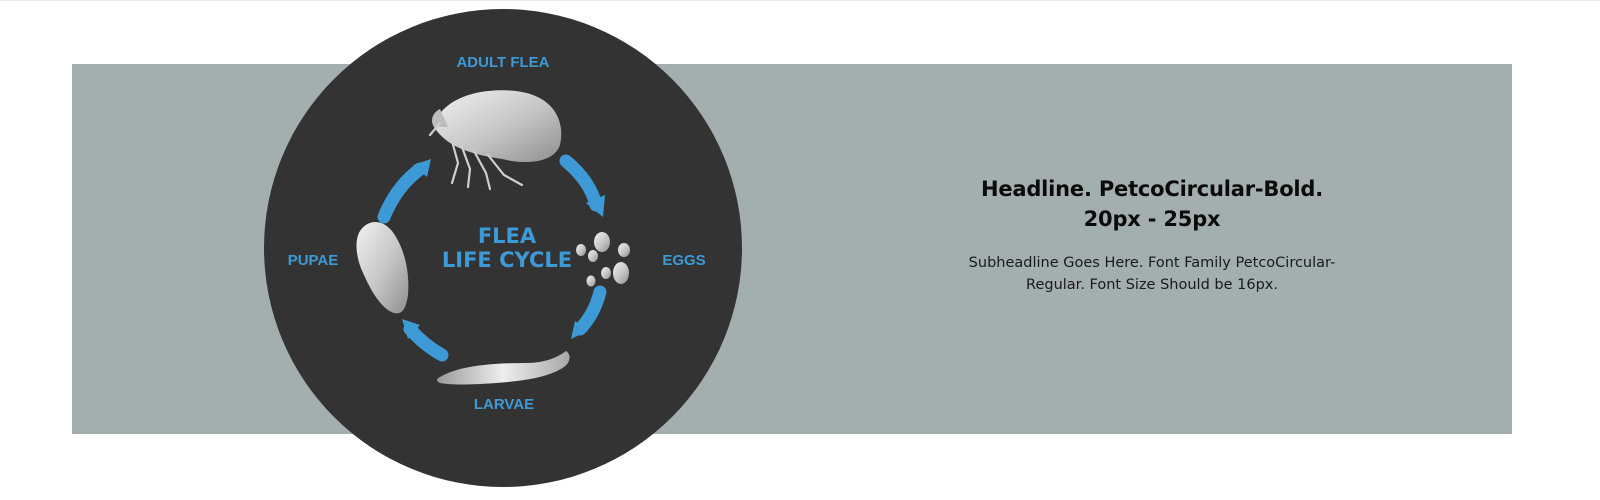  What do you see at coordinates (603, 259) in the screenshot?
I see `eggs-icon` at bounding box center [603, 259].